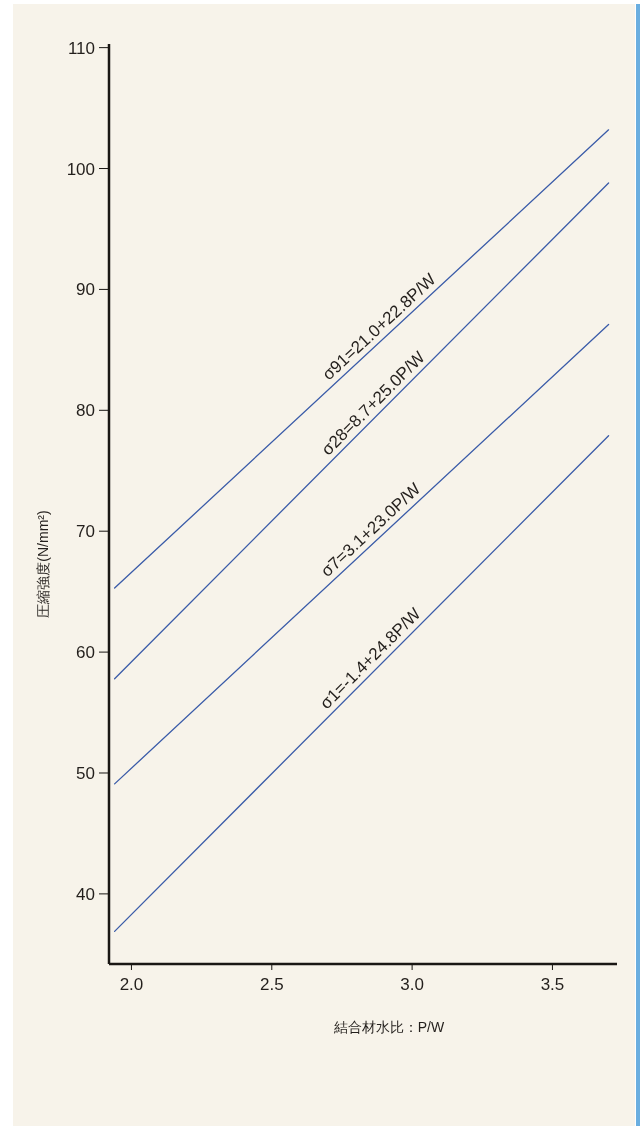  What do you see at coordinates (271, 984) in the screenshot?
I see `x-tick-label: 2.5` at bounding box center [271, 984].